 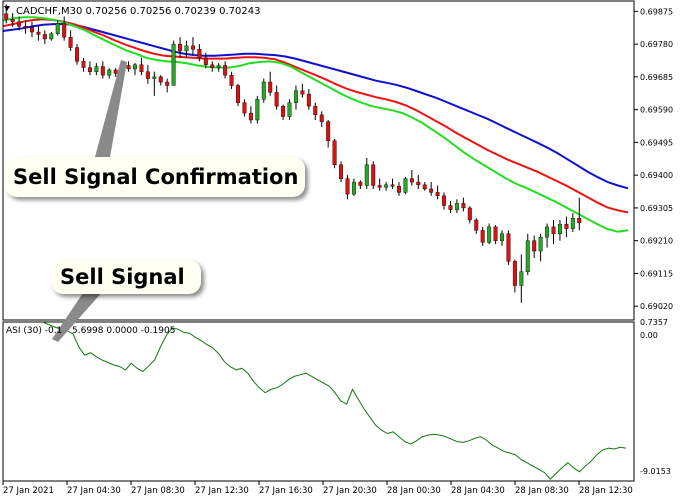 What do you see at coordinates (414, 491) in the screenshot?
I see `time-tick-label: 28 Jan 00:30` at bounding box center [414, 491].